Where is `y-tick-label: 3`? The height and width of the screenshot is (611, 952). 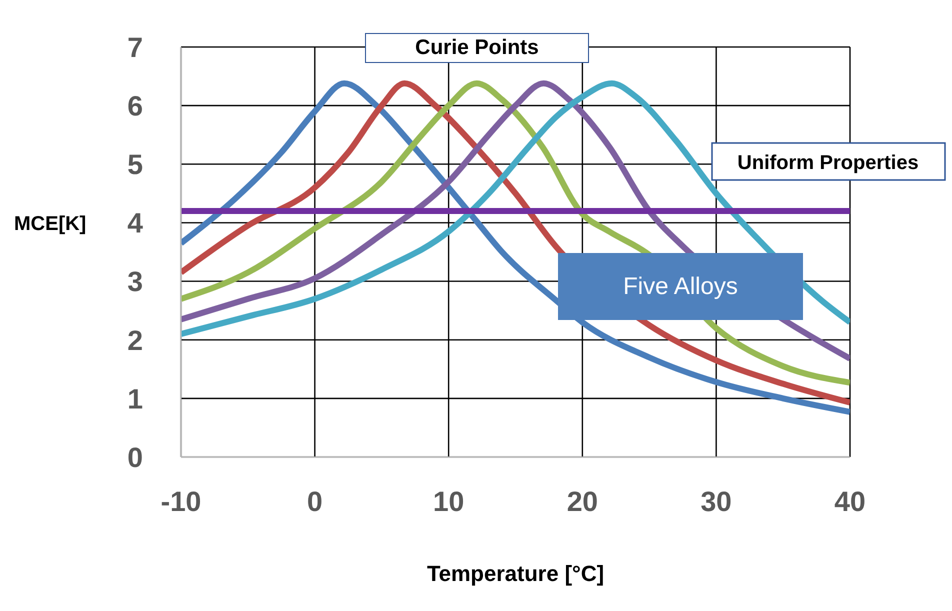
y-tick-label: 3 is located at coordinates (135, 282).